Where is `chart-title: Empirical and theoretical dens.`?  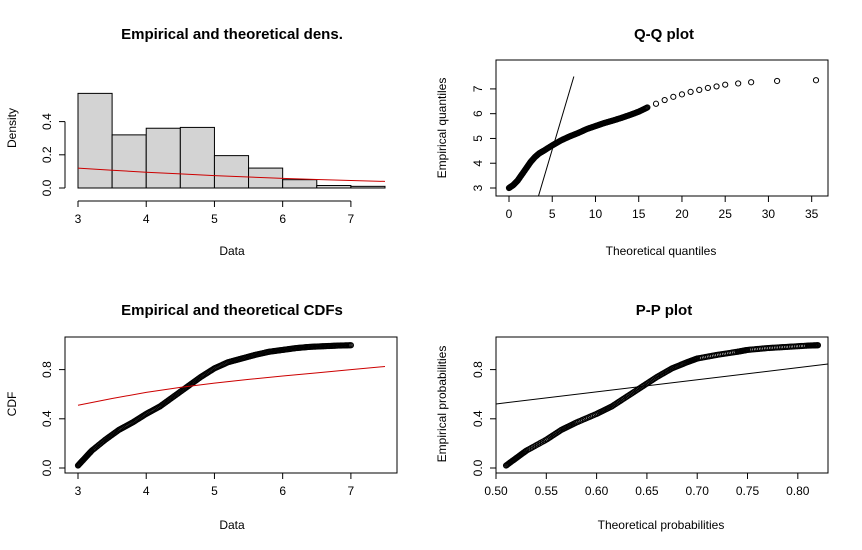 chart-title: Empirical and theoretical dens. is located at coordinates (232, 34).